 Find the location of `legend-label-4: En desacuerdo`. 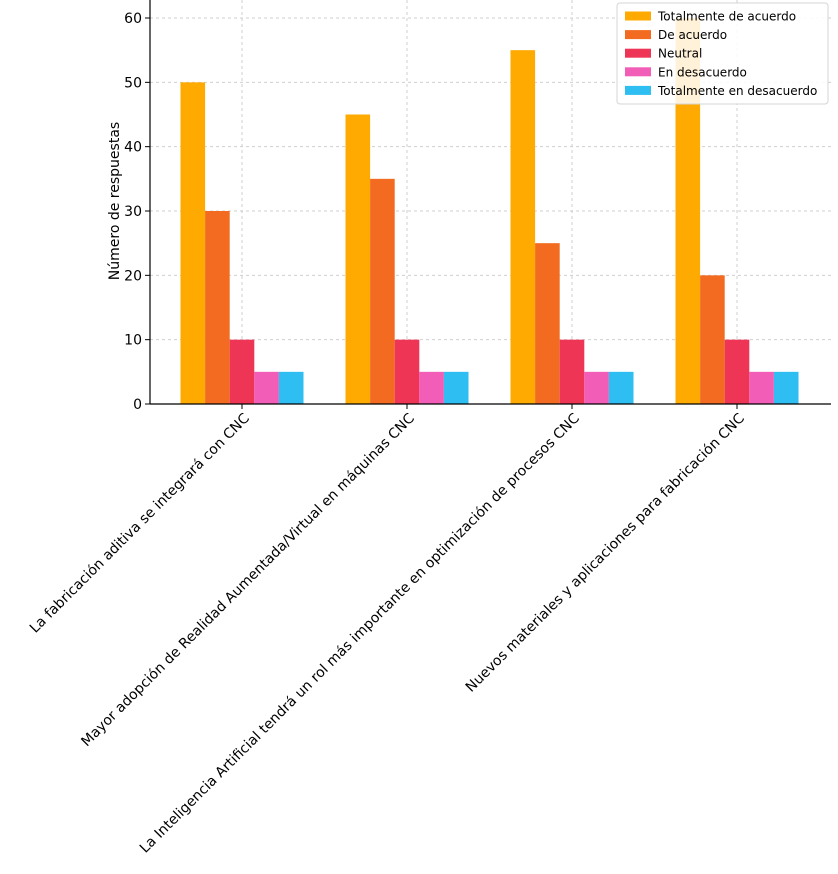

legend-label-4: En desacuerdo is located at coordinates (702, 72).